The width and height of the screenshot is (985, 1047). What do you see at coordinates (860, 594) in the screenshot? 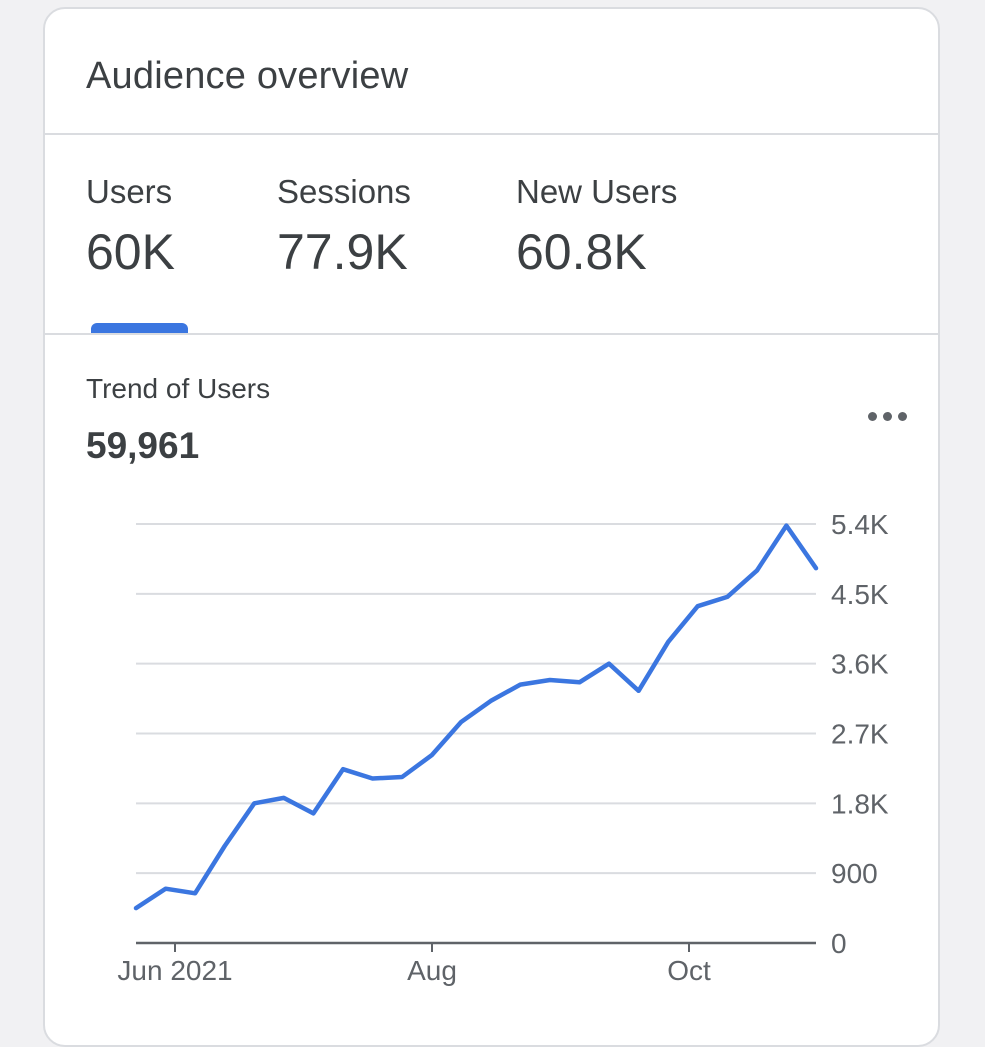
I see `y-tick-label: 4.5K` at bounding box center [860, 594].